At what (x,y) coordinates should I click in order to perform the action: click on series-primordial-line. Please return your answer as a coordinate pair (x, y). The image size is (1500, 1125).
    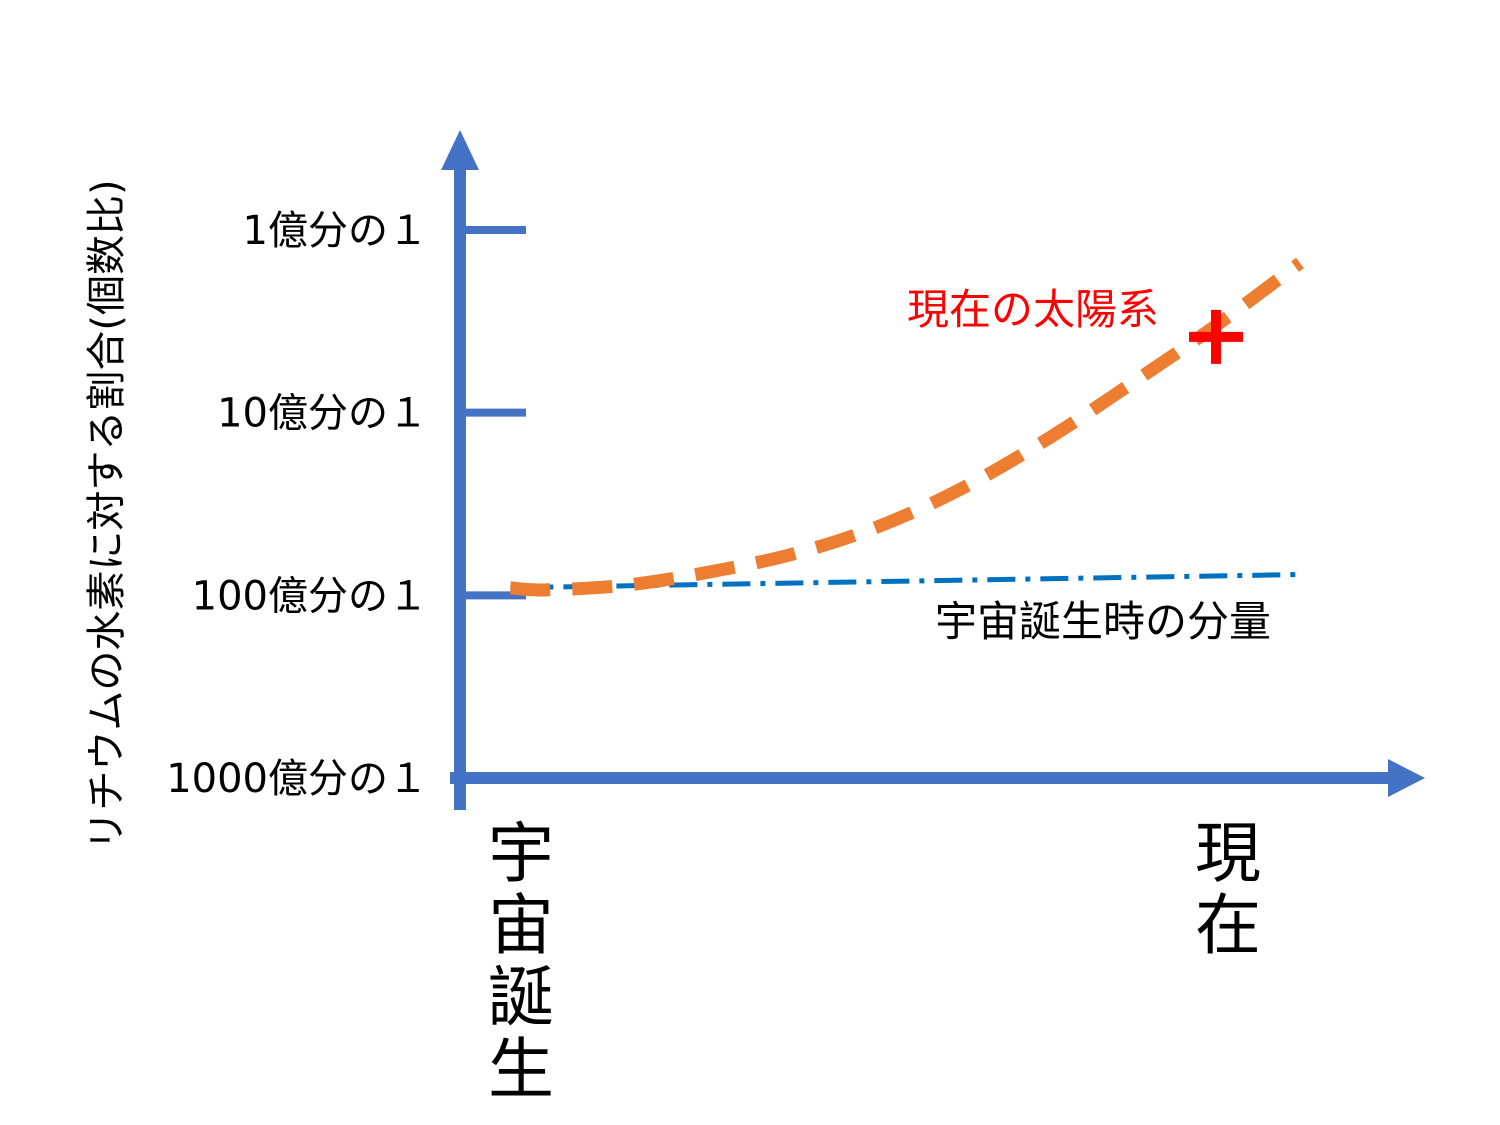
    Looking at the image, I should click on (905, 581).